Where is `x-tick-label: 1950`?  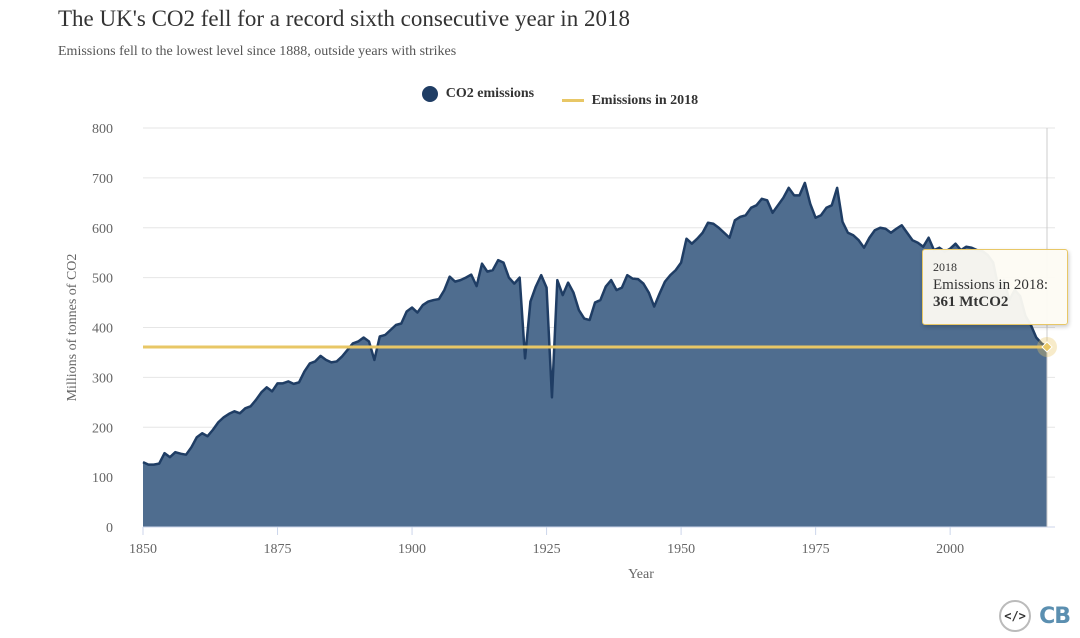 x-tick-label: 1950 is located at coordinates (681, 549).